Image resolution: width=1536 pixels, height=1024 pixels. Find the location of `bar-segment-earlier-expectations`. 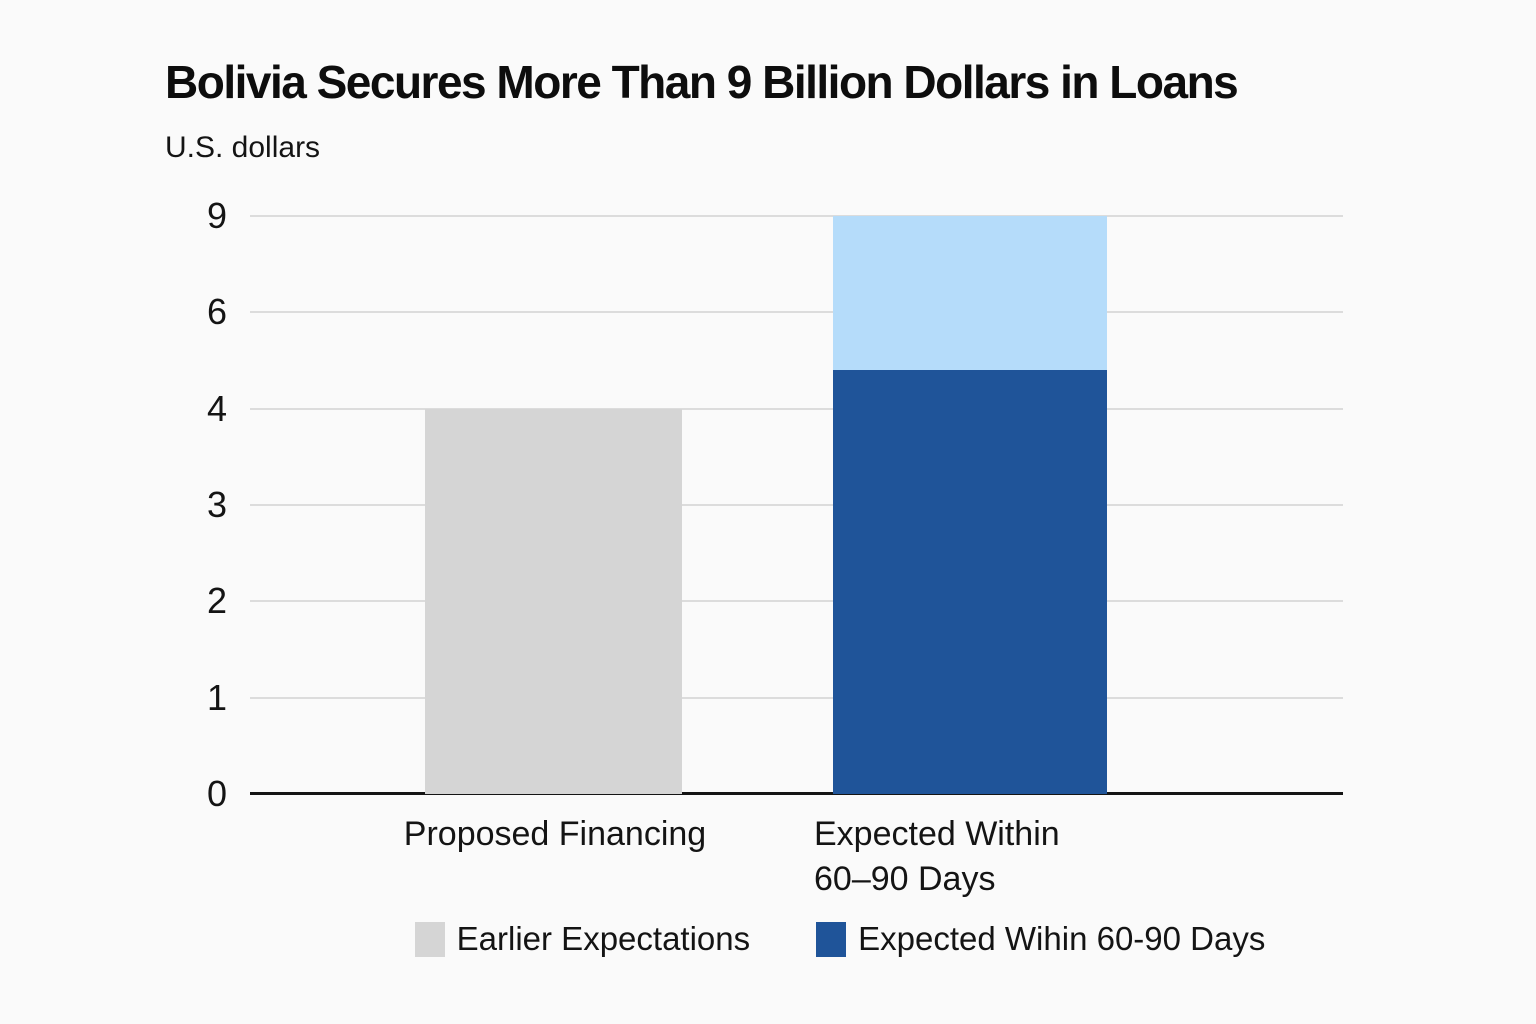

bar-segment-earlier-expectations is located at coordinates (553, 601).